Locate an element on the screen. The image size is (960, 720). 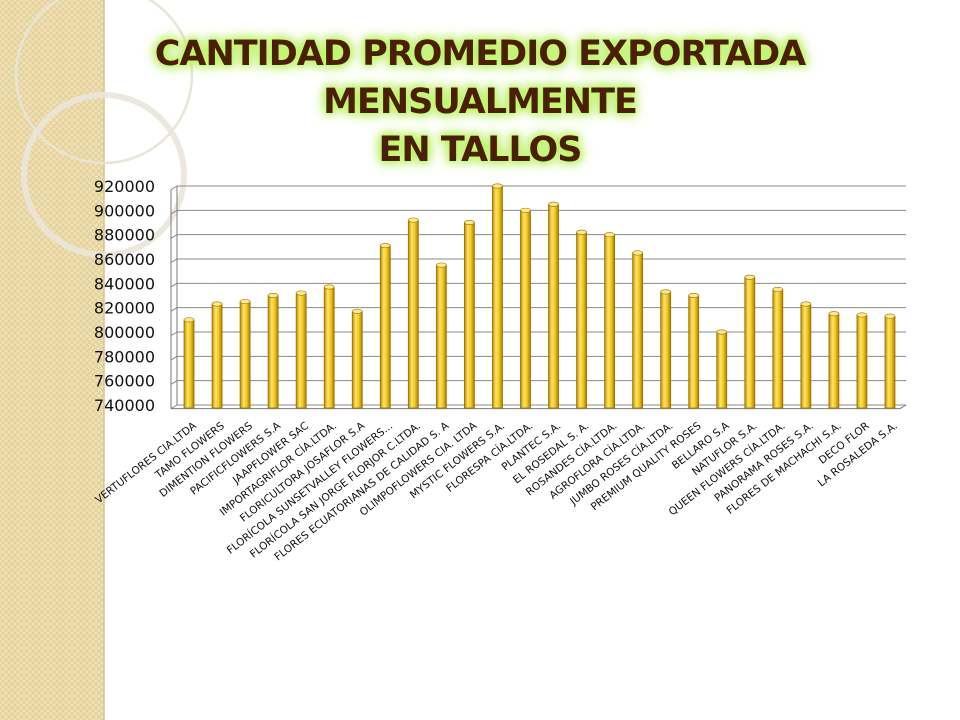
sidebar-texture is located at coordinates (52, 360).